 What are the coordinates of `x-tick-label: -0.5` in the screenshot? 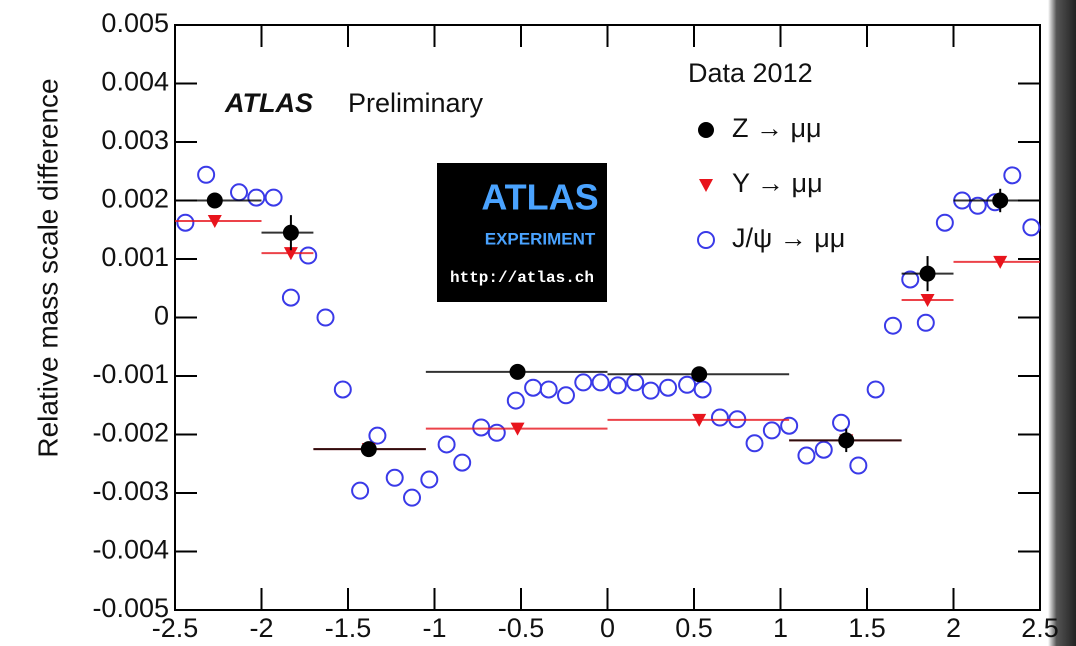 It's located at (521, 628).